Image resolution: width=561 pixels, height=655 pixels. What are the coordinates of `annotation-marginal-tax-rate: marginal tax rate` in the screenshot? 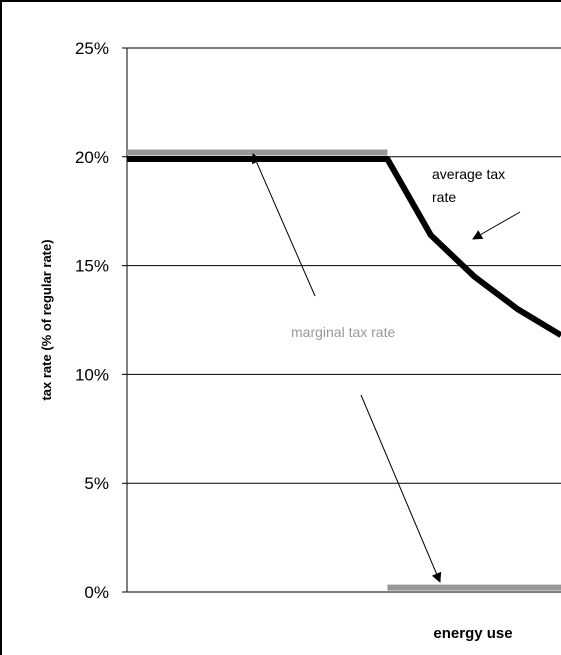 It's located at (343, 332).